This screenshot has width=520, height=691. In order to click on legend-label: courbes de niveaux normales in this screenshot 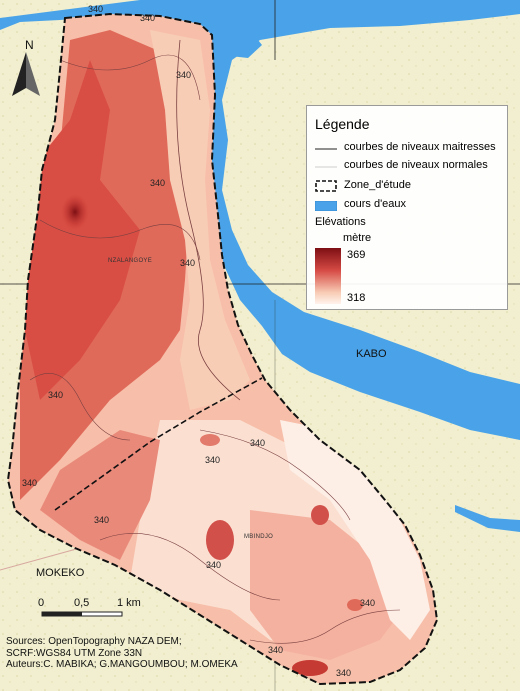, I will do `click(416, 165)`.